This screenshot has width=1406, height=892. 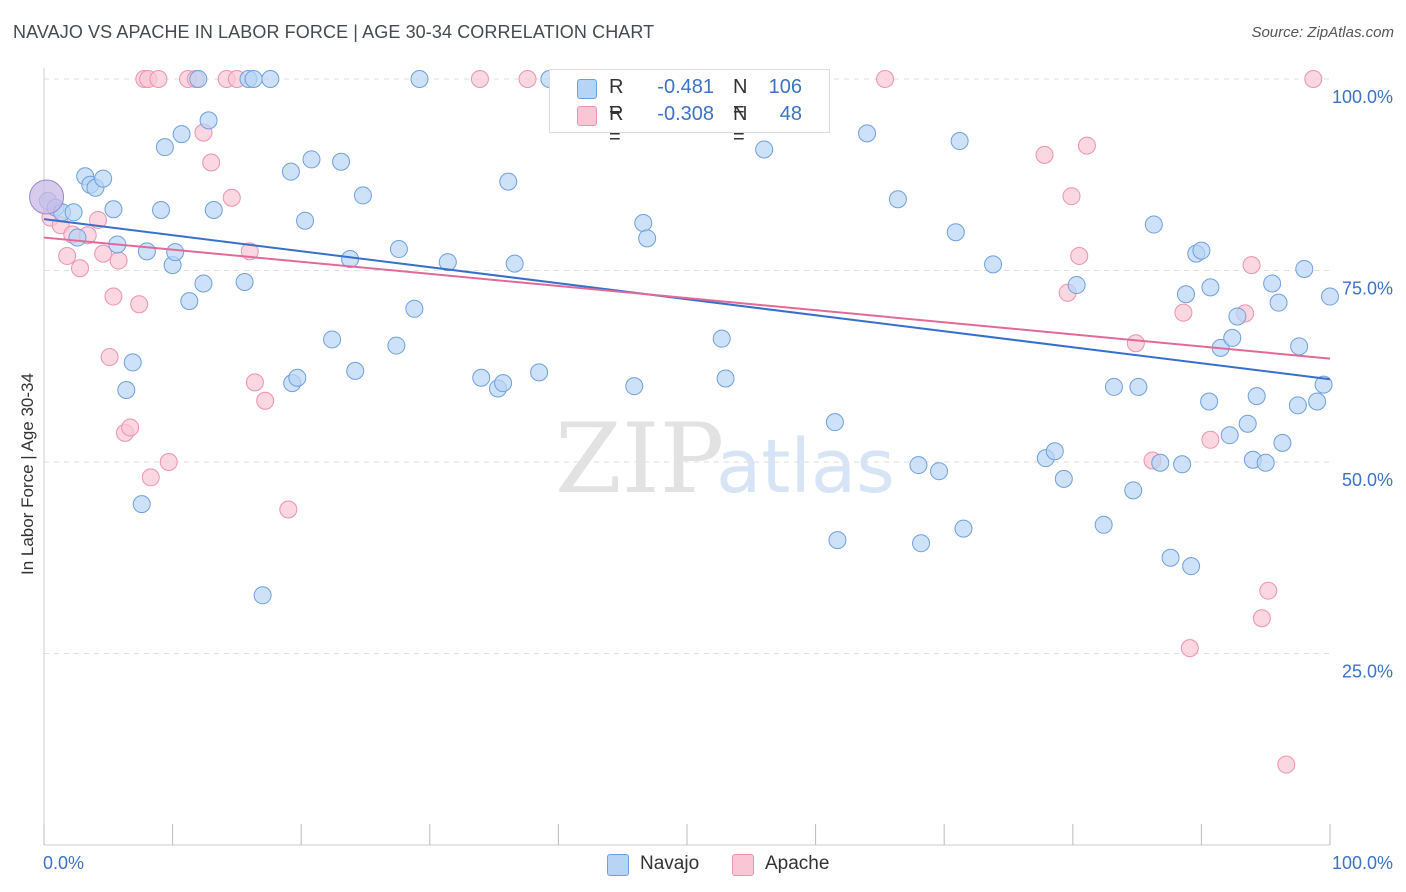 I want to click on apache-trend-line, so click(x=687, y=298).